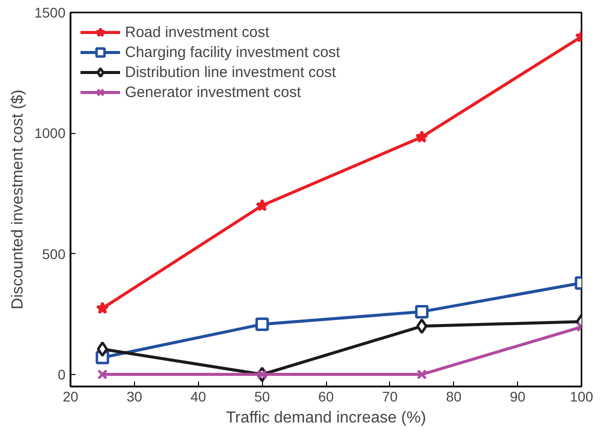 The width and height of the screenshot is (603, 436). Describe the element at coordinates (232, 52) in the screenshot. I see `legend-label: Charging facility investment cost` at that location.